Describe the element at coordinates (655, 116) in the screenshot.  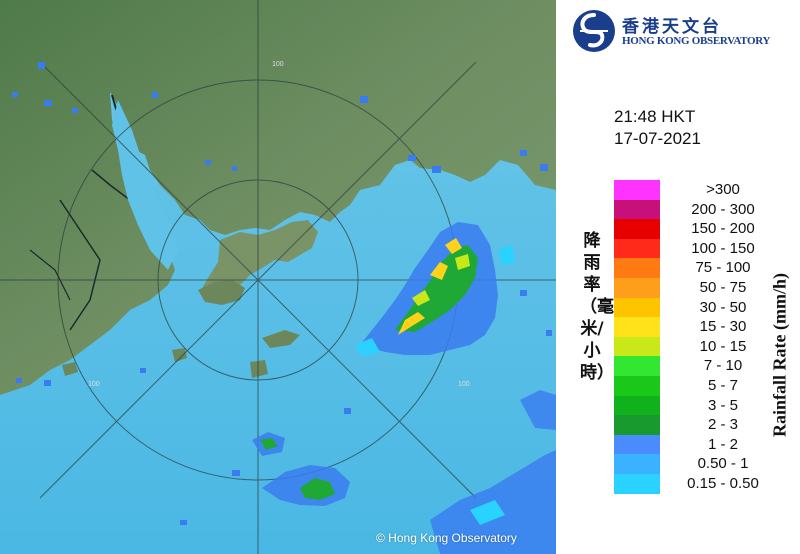
I see `timestamp-time: 21:48 HKT` at that location.